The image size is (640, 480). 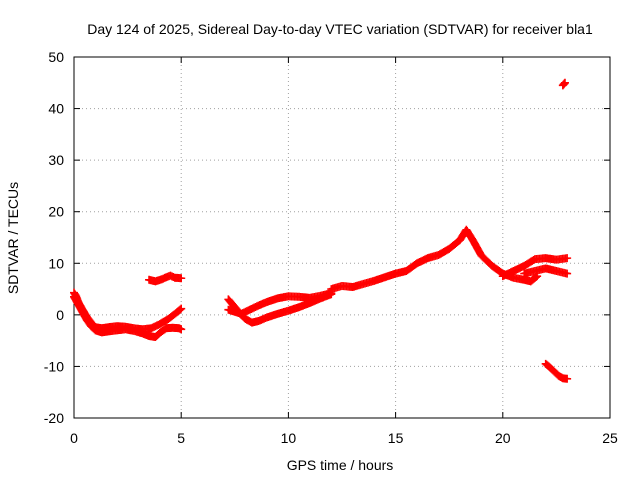 I want to click on y-tick-label: 20, so click(x=56, y=212).